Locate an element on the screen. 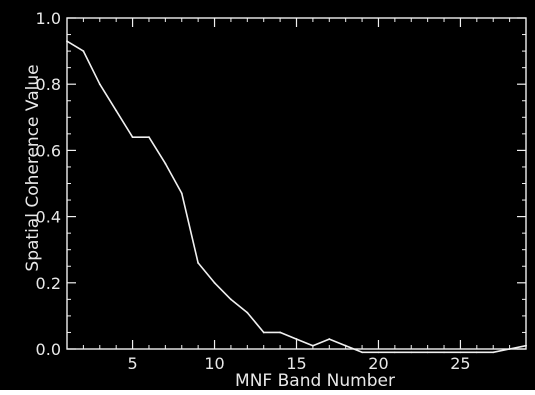 This screenshot has height=395, width=535. y-axis-label: Spatial Coherence Value is located at coordinates (33, 167).